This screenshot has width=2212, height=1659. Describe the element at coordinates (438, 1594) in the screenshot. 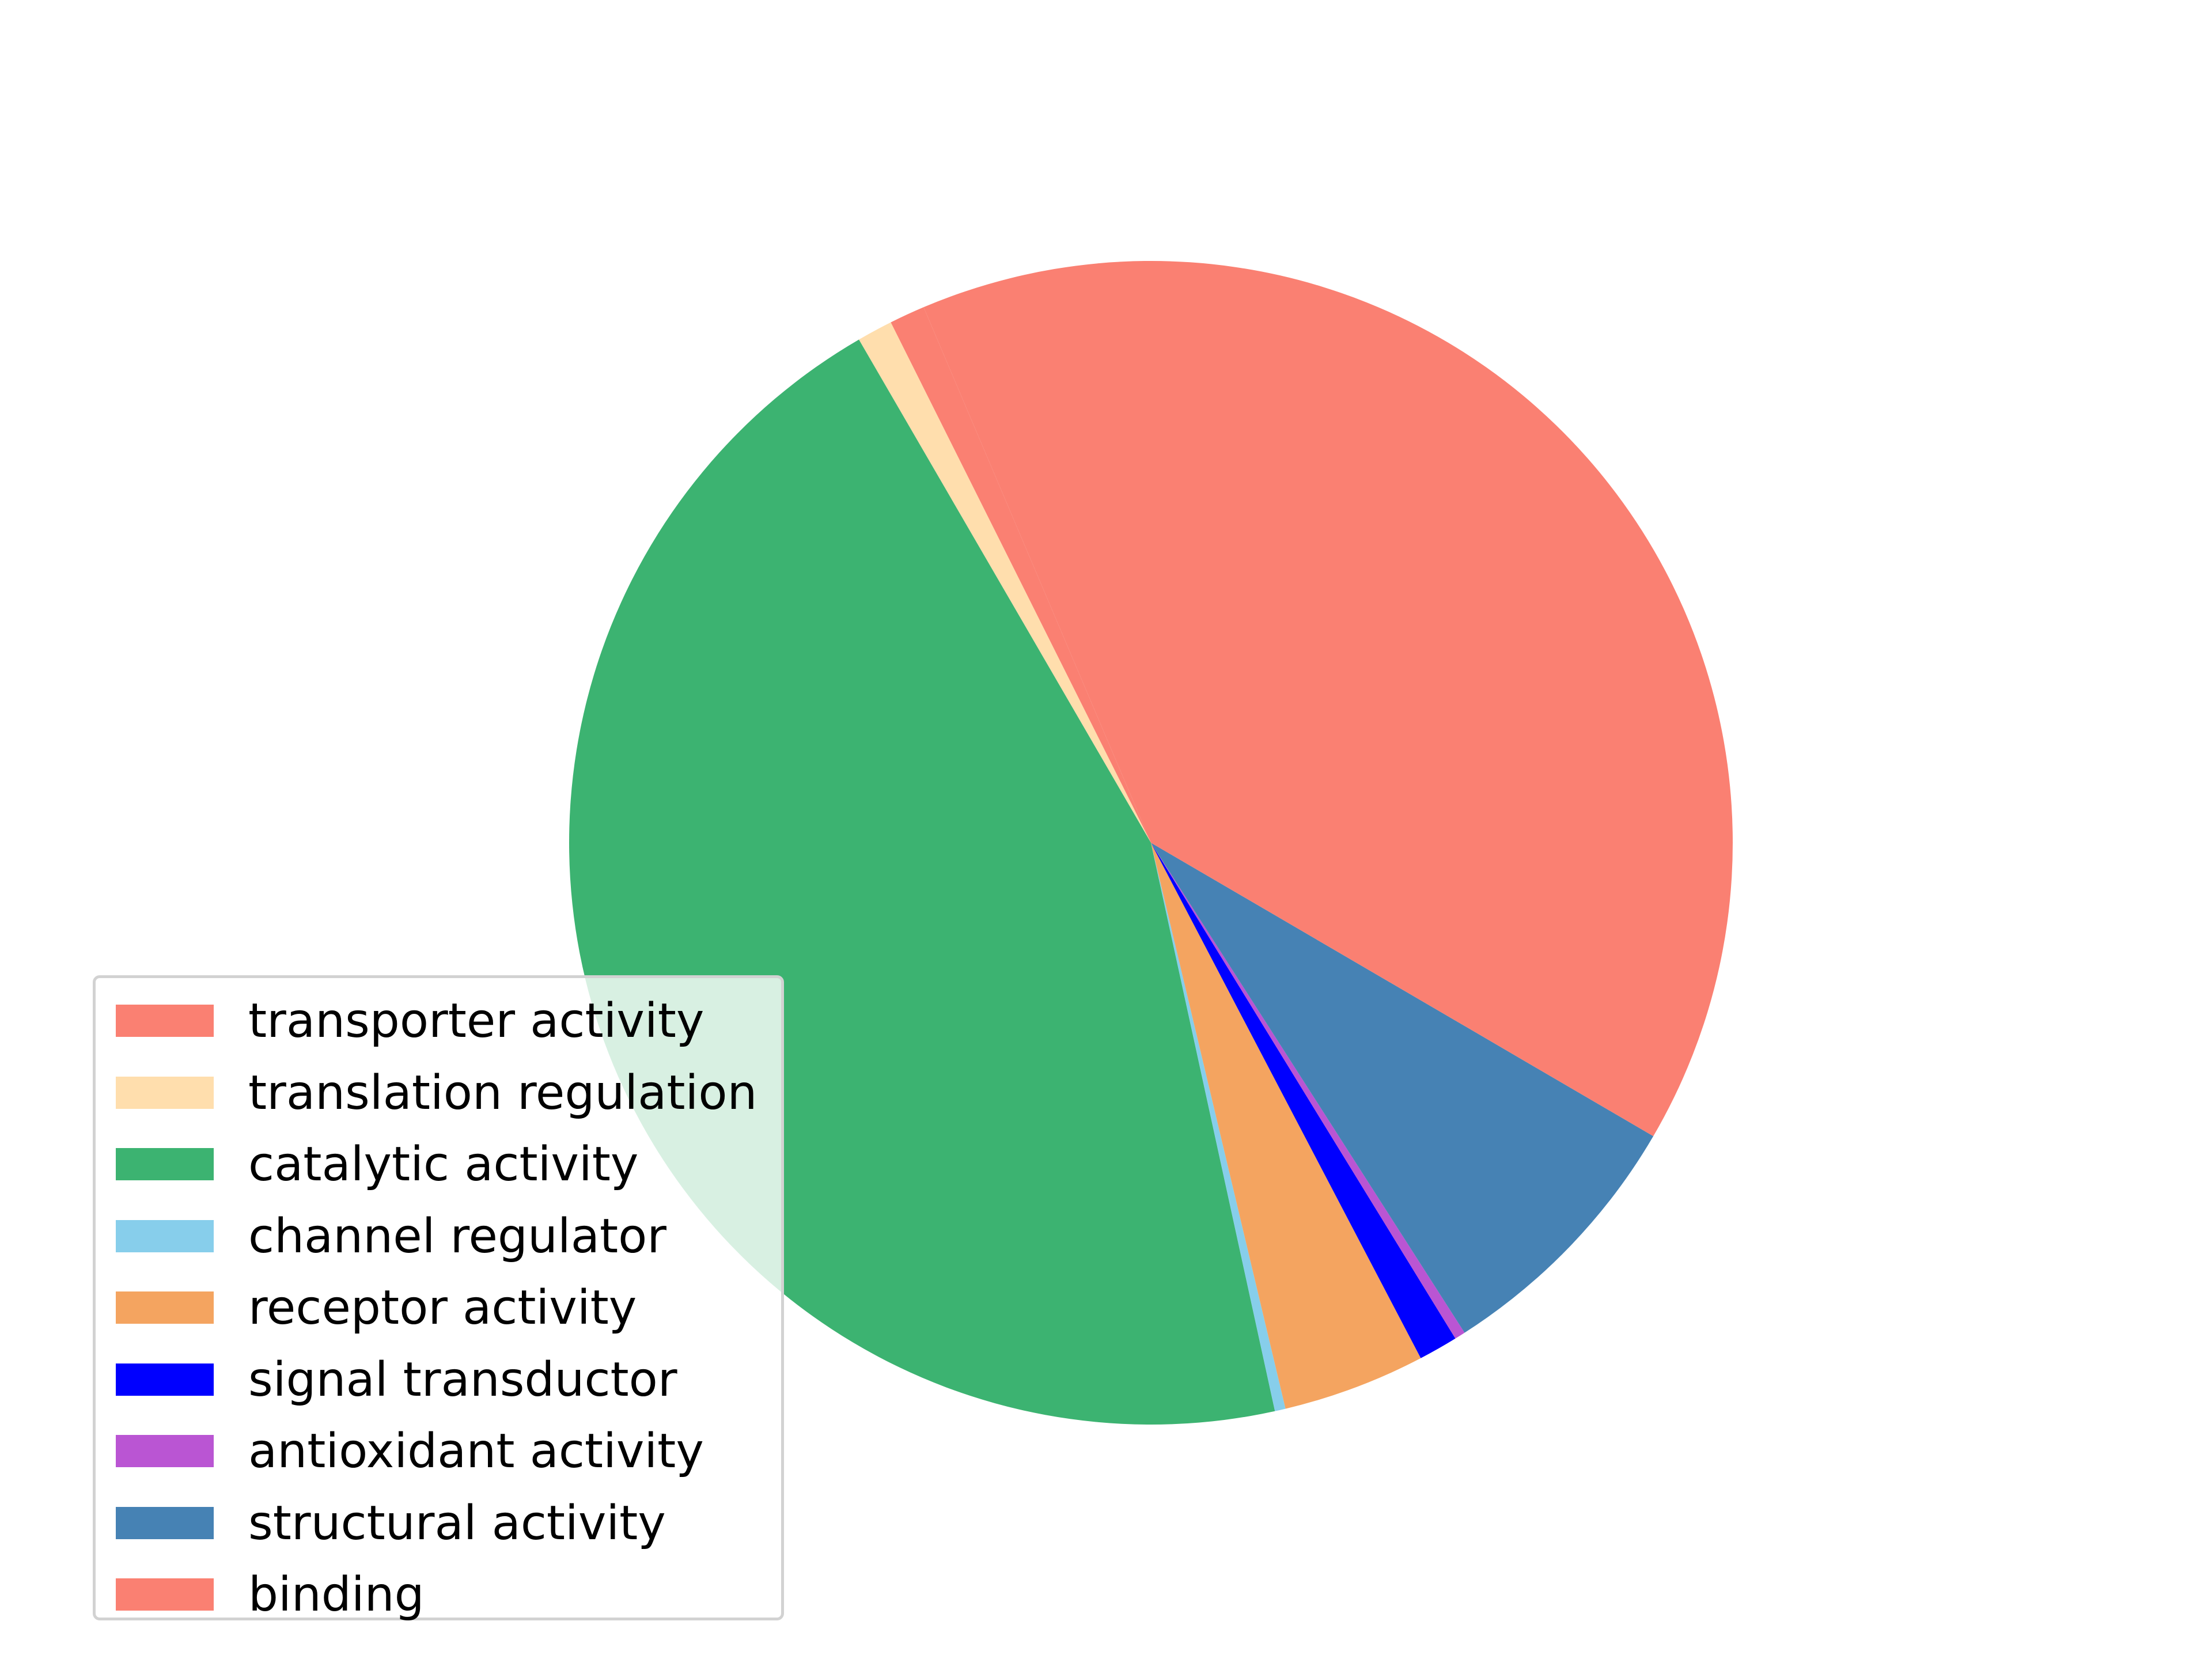

I see `legend-item-binding: binding` at that location.